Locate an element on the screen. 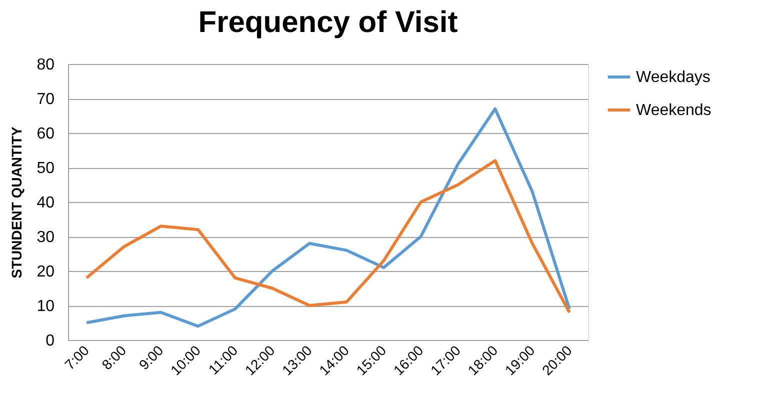  y-axis-title: STUNDENT QUANTITY is located at coordinates (16, 202).